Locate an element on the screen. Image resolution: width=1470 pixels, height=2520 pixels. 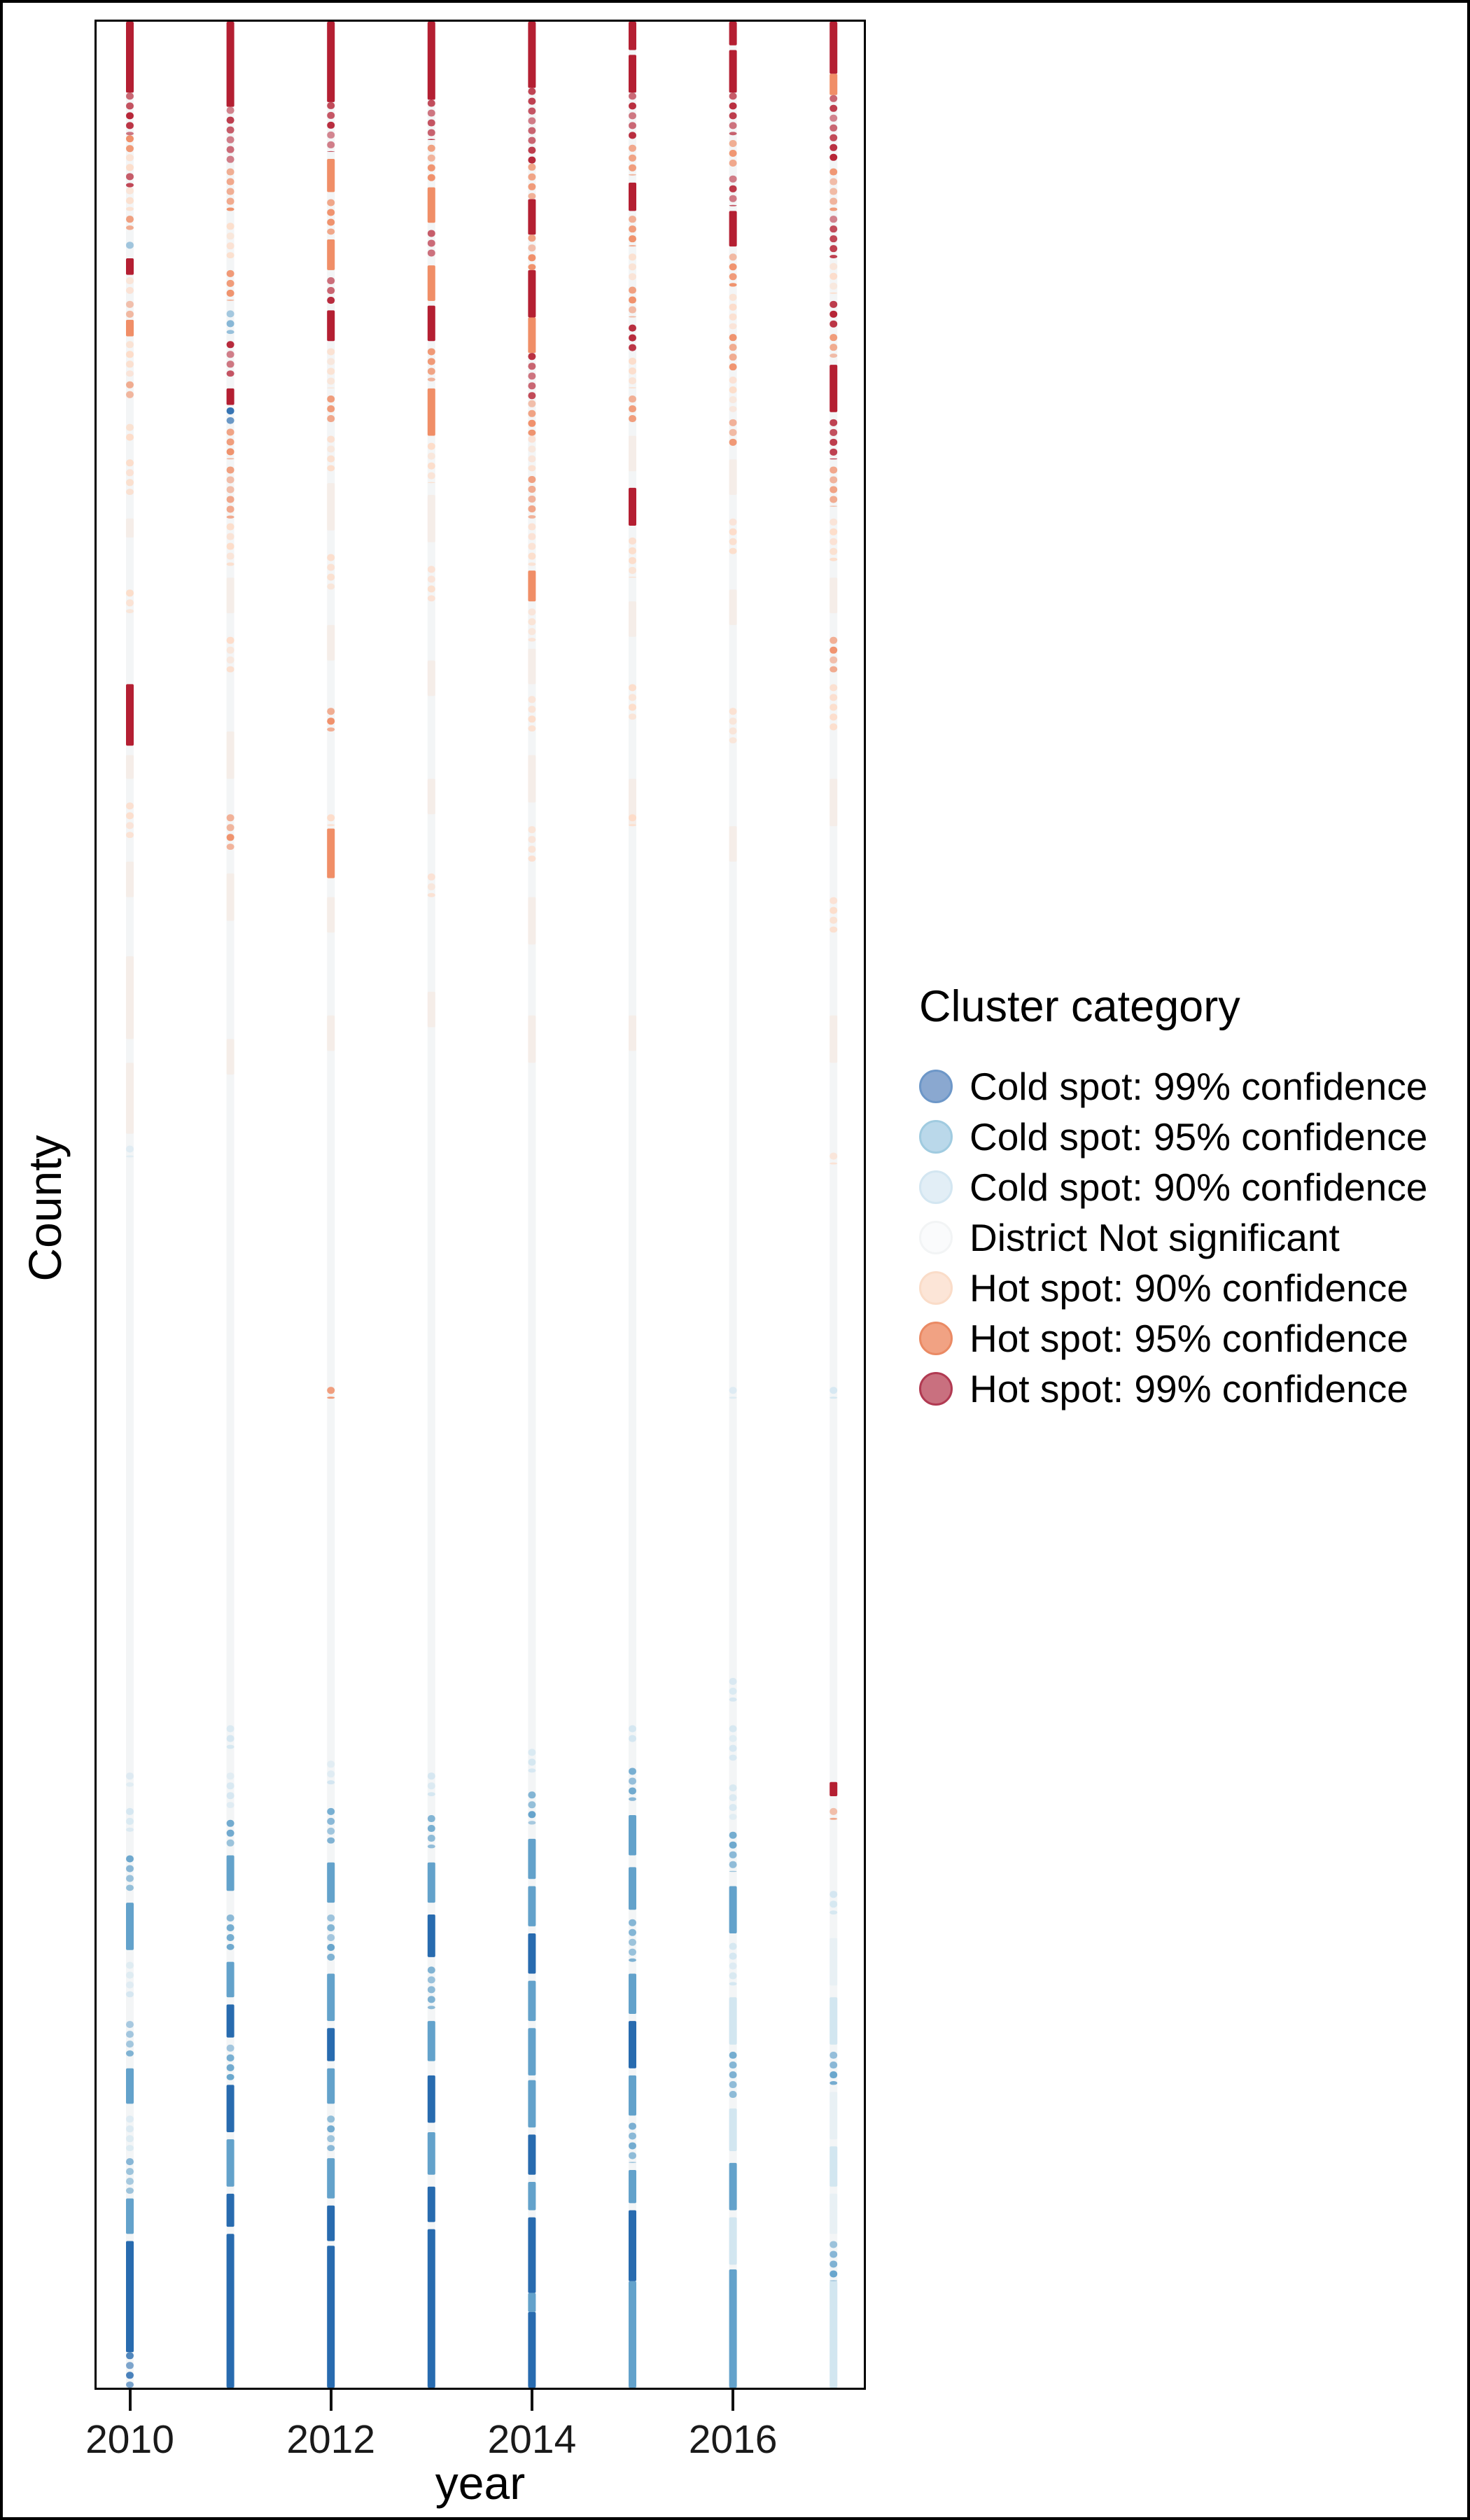
legend-swatch-h90-icon is located at coordinates (936, 1288).